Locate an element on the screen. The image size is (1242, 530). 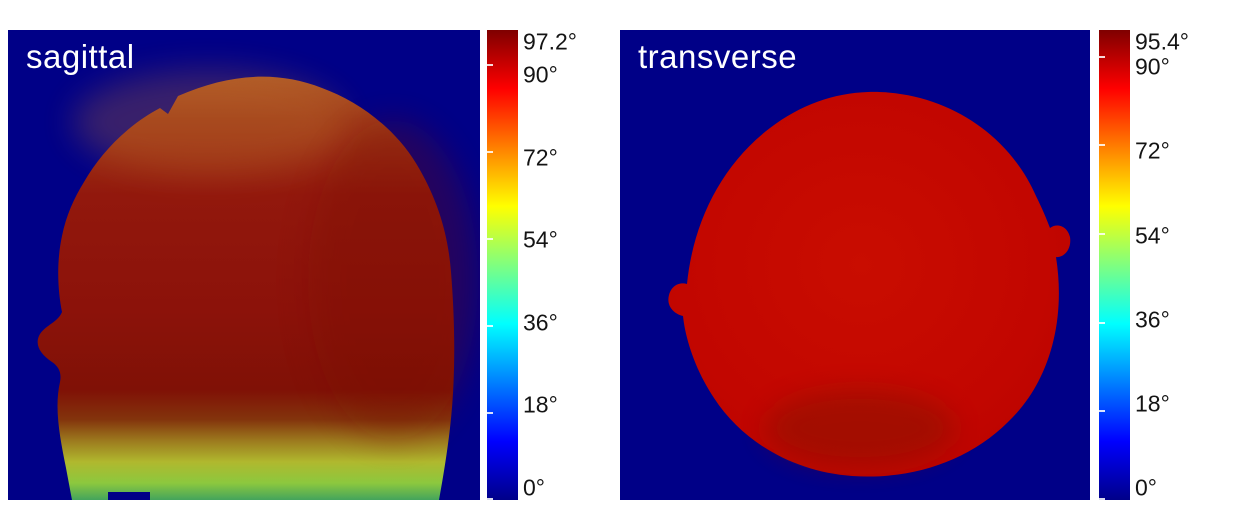
colorbar-tick-label: 95.4° is located at coordinates (1162, 41).